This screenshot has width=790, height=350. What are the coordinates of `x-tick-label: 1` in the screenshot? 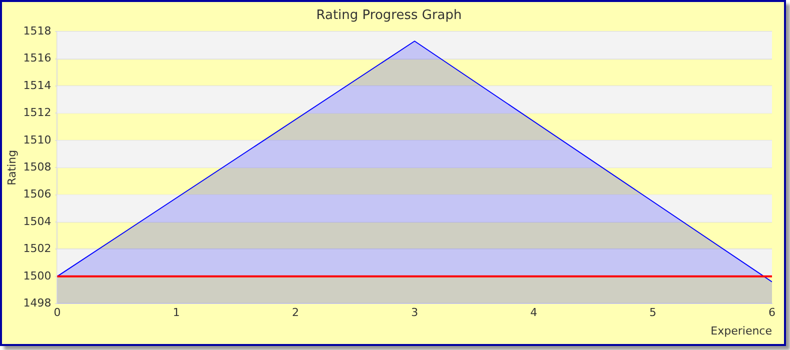 It's located at (176, 313).